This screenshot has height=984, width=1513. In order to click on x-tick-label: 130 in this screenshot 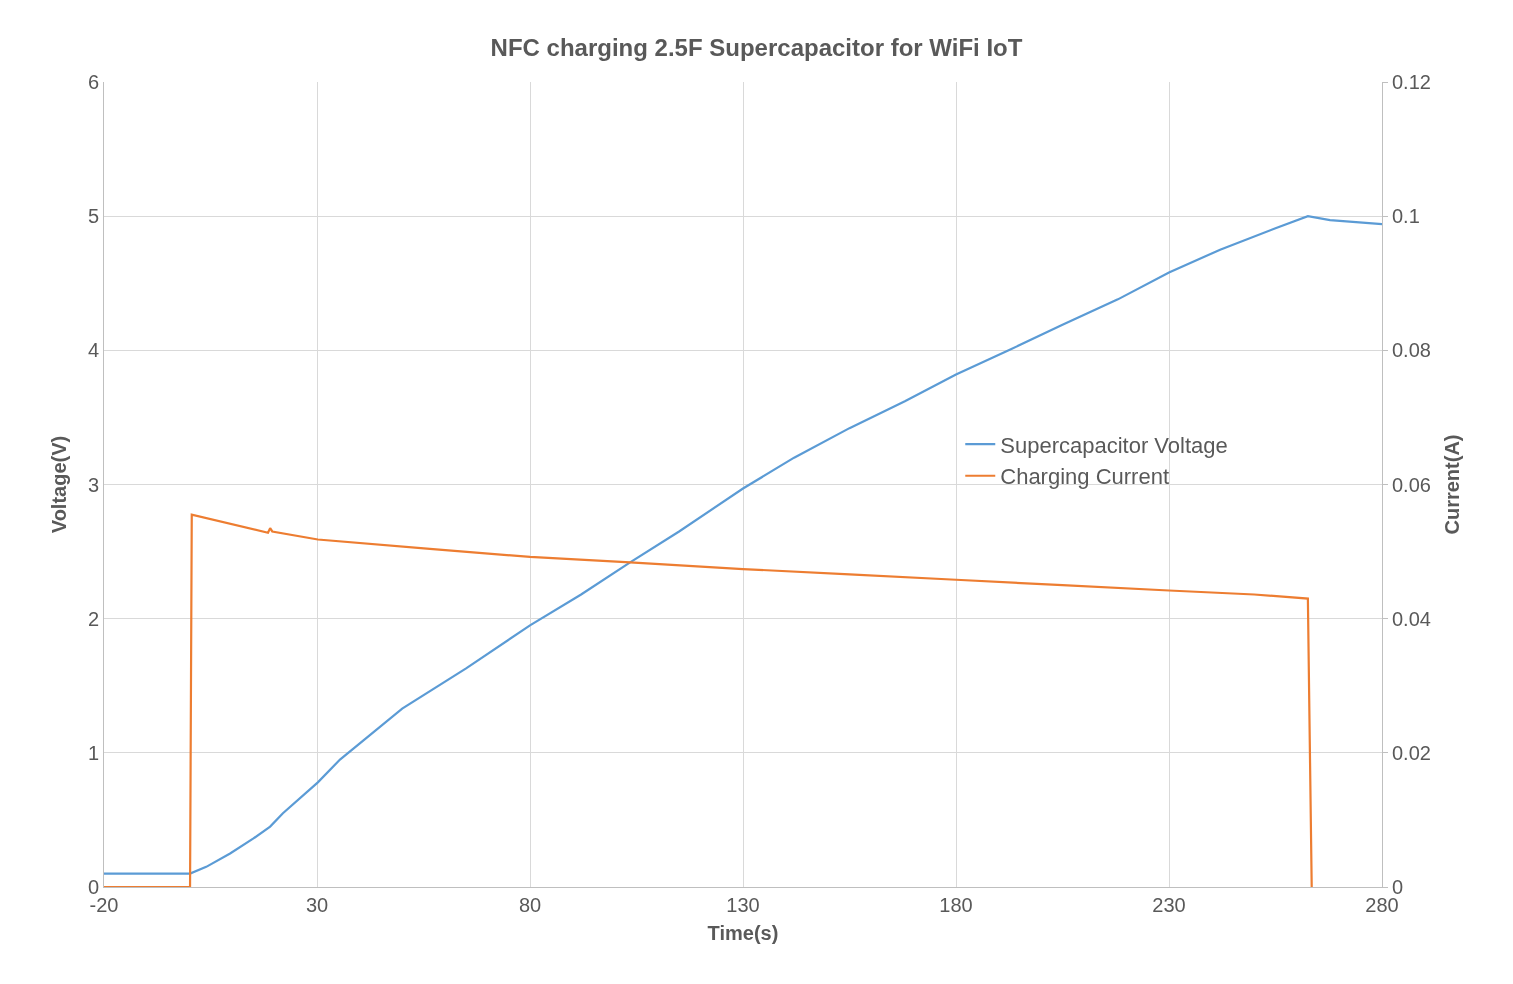, I will do `click(743, 905)`.